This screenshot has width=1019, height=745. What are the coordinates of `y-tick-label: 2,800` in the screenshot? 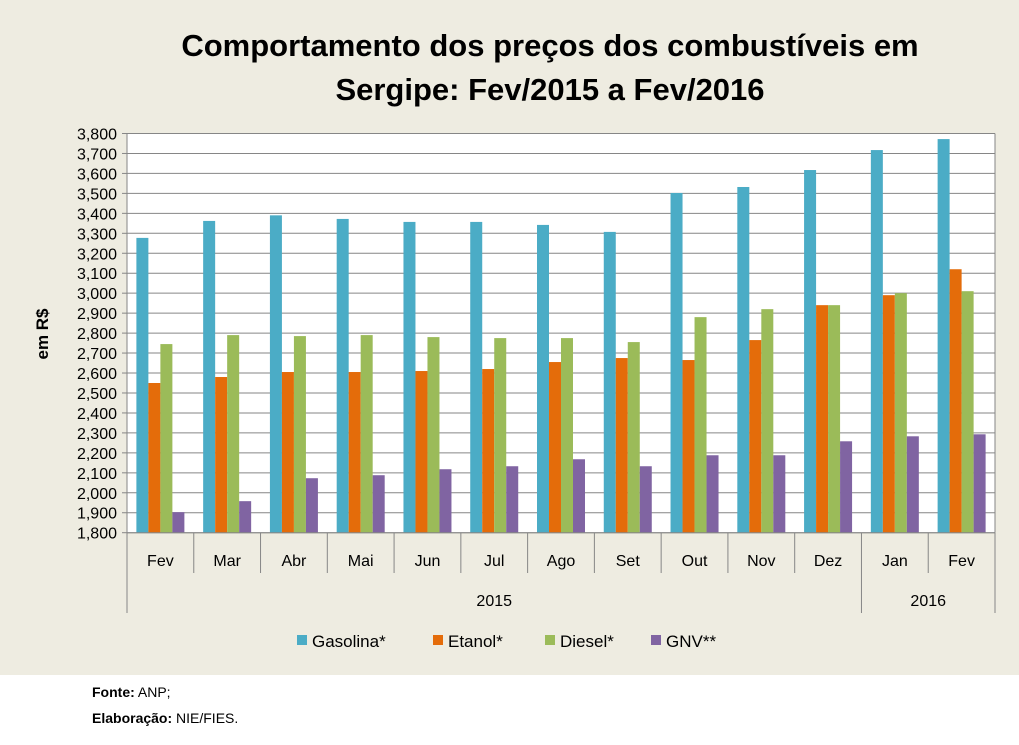 It's located at (97, 334).